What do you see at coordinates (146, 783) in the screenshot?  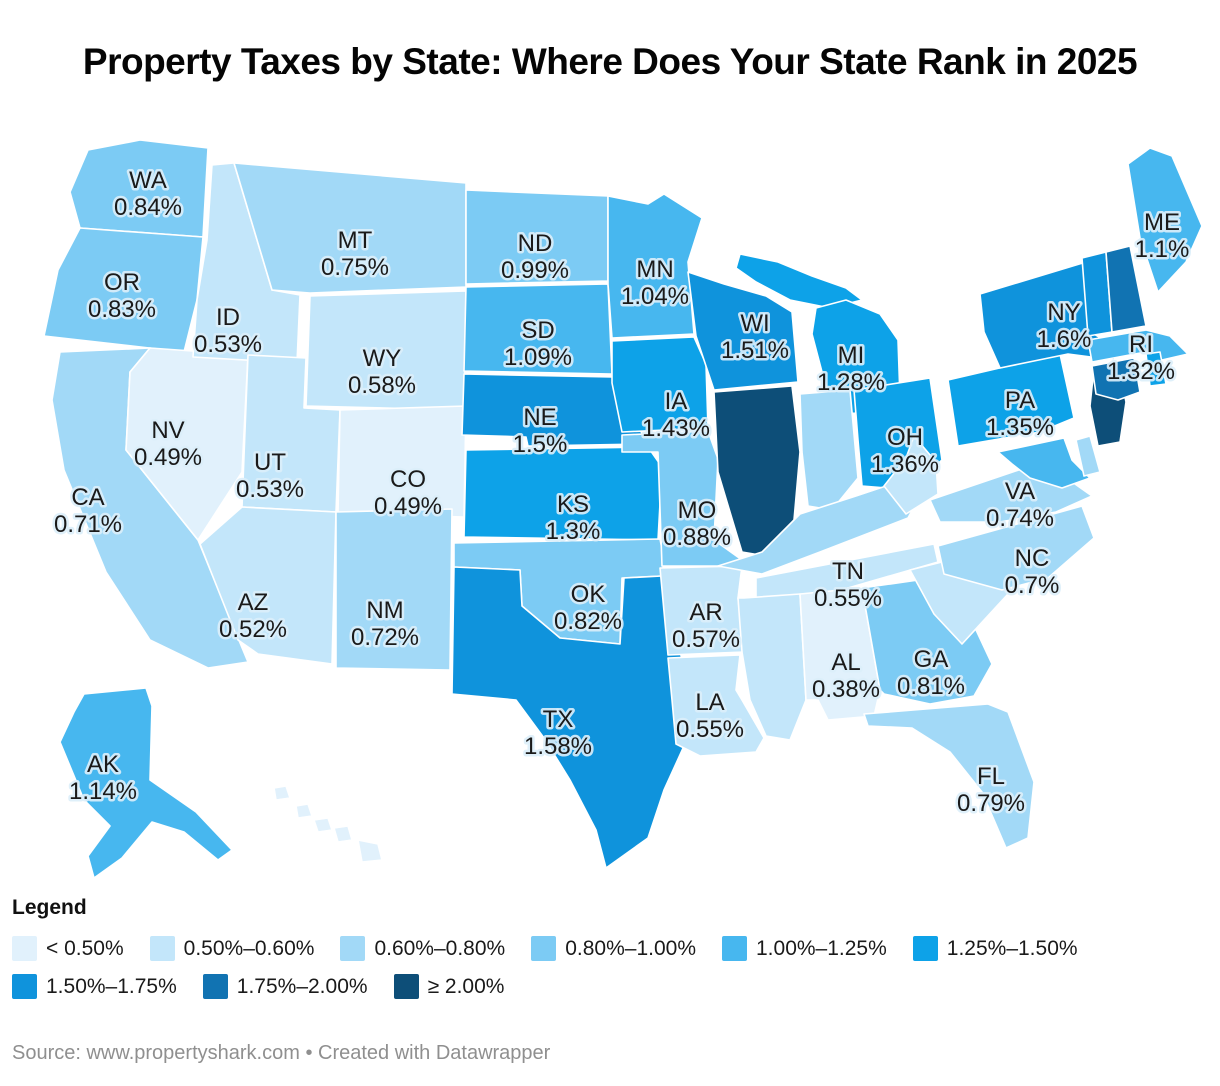 I see `state-ak` at bounding box center [146, 783].